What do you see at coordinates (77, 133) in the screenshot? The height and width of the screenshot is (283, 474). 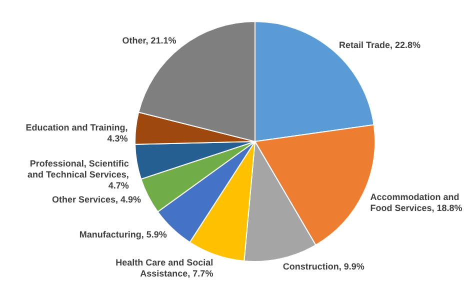 I see `slice-label: Education and Training, 4.3%` at bounding box center [77, 133].